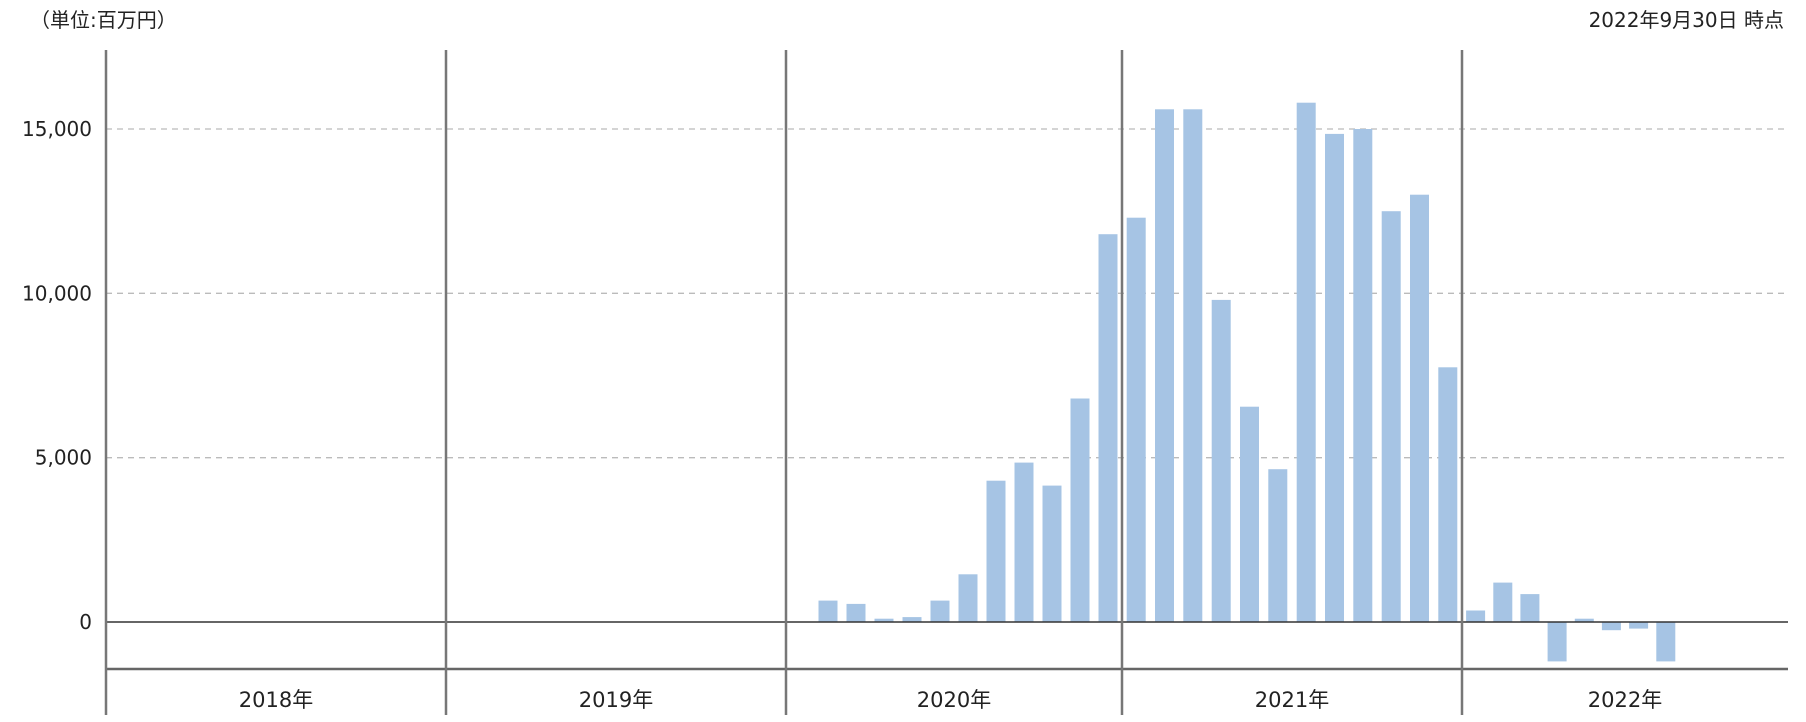 The width and height of the screenshot is (1806, 722). Describe the element at coordinates (85, 622) in the screenshot. I see `y-tick-label: 0` at that location.